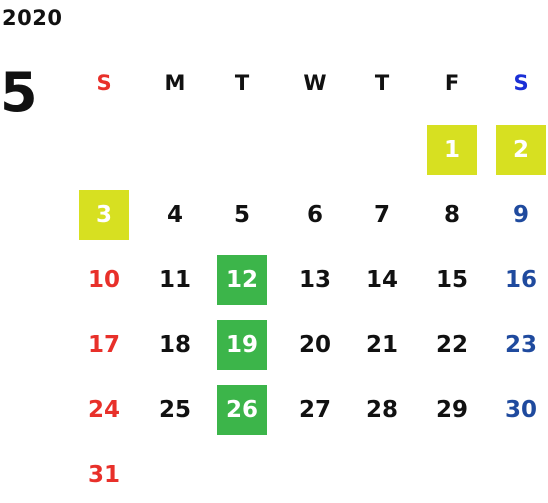 This screenshot has height=503, width=548. Describe the element at coordinates (103, 280) in the screenshot. I see `calendar-day-10: 10` at that location.